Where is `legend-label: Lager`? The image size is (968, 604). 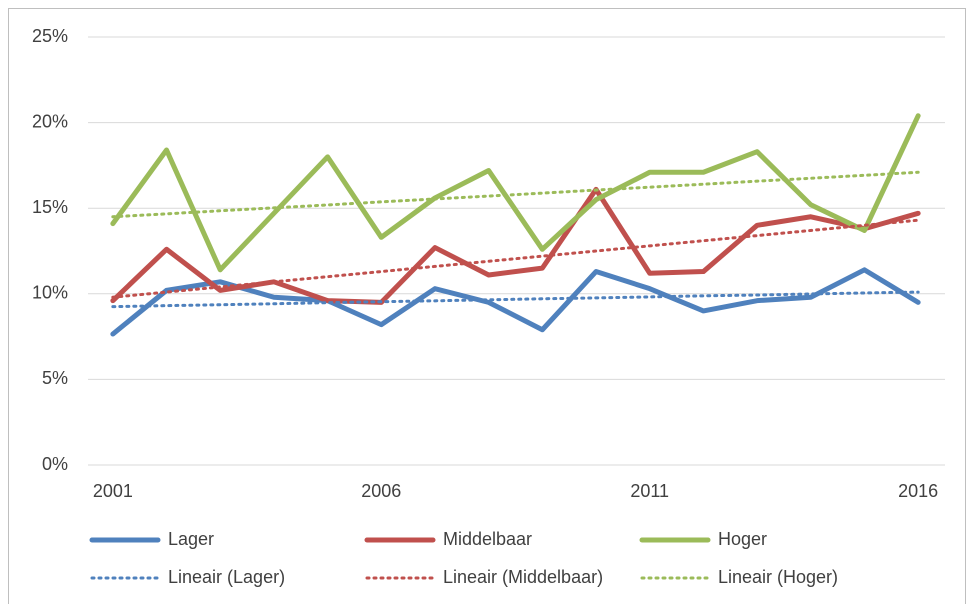
legend-label: Lager is located at coordinates (191, 539).